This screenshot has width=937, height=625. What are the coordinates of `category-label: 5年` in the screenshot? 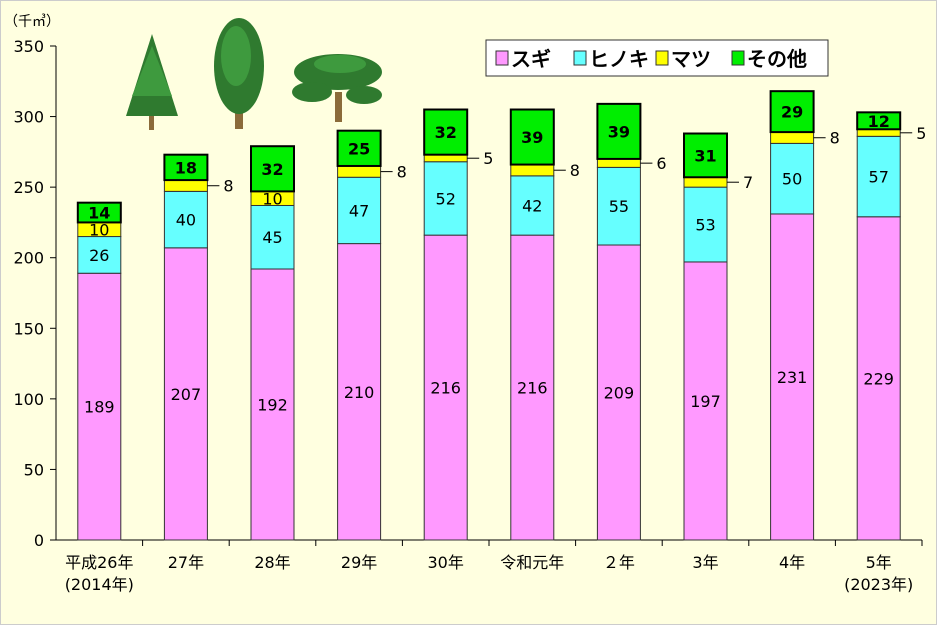 It's located at (879, 562).